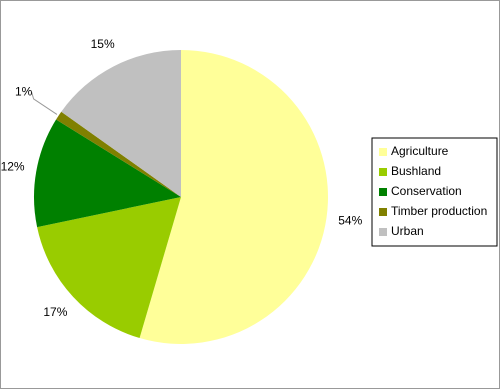 The width and height of the screenshot is (500, 389). Describe the element at coordinates (407, 231) in the screenshot. I see `legend-label: Urban` at that location.